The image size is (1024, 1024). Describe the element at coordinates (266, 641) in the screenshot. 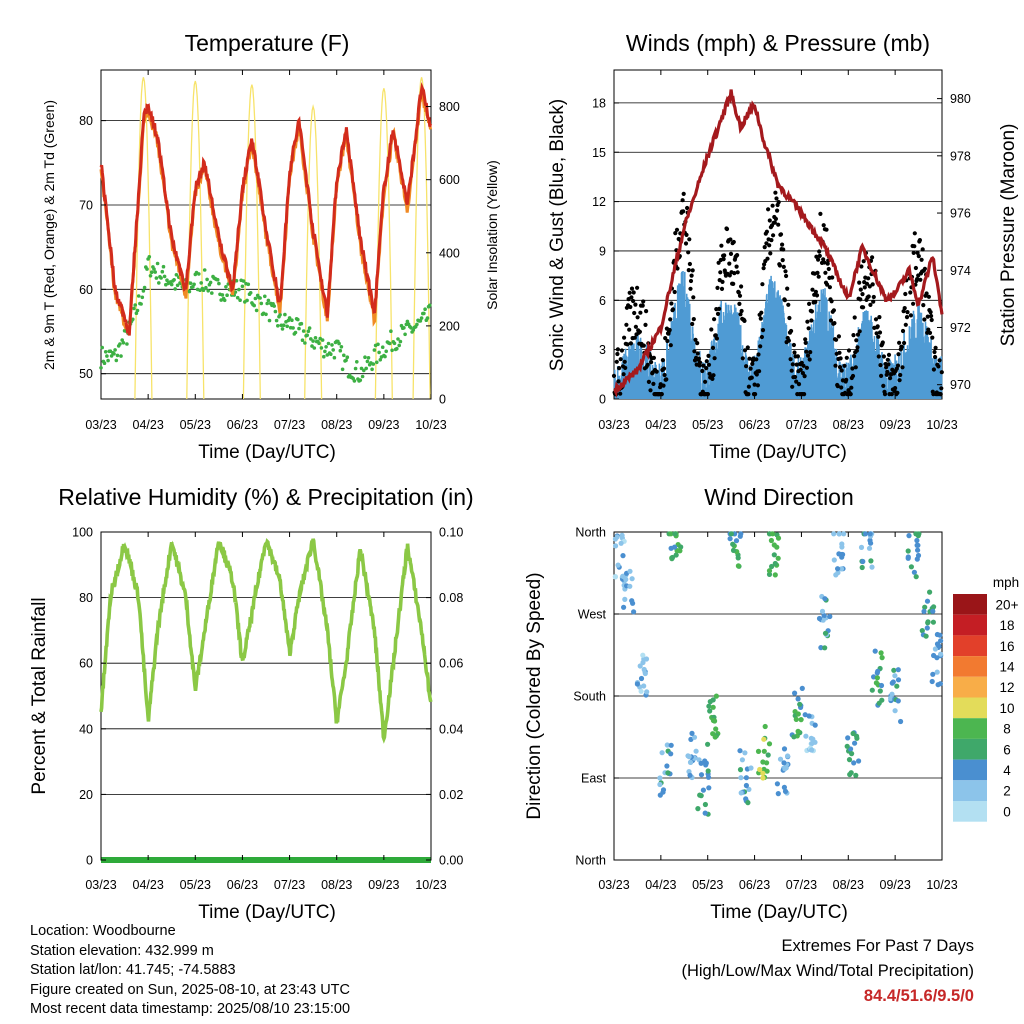

I see `relative-humidity-line` at that location.